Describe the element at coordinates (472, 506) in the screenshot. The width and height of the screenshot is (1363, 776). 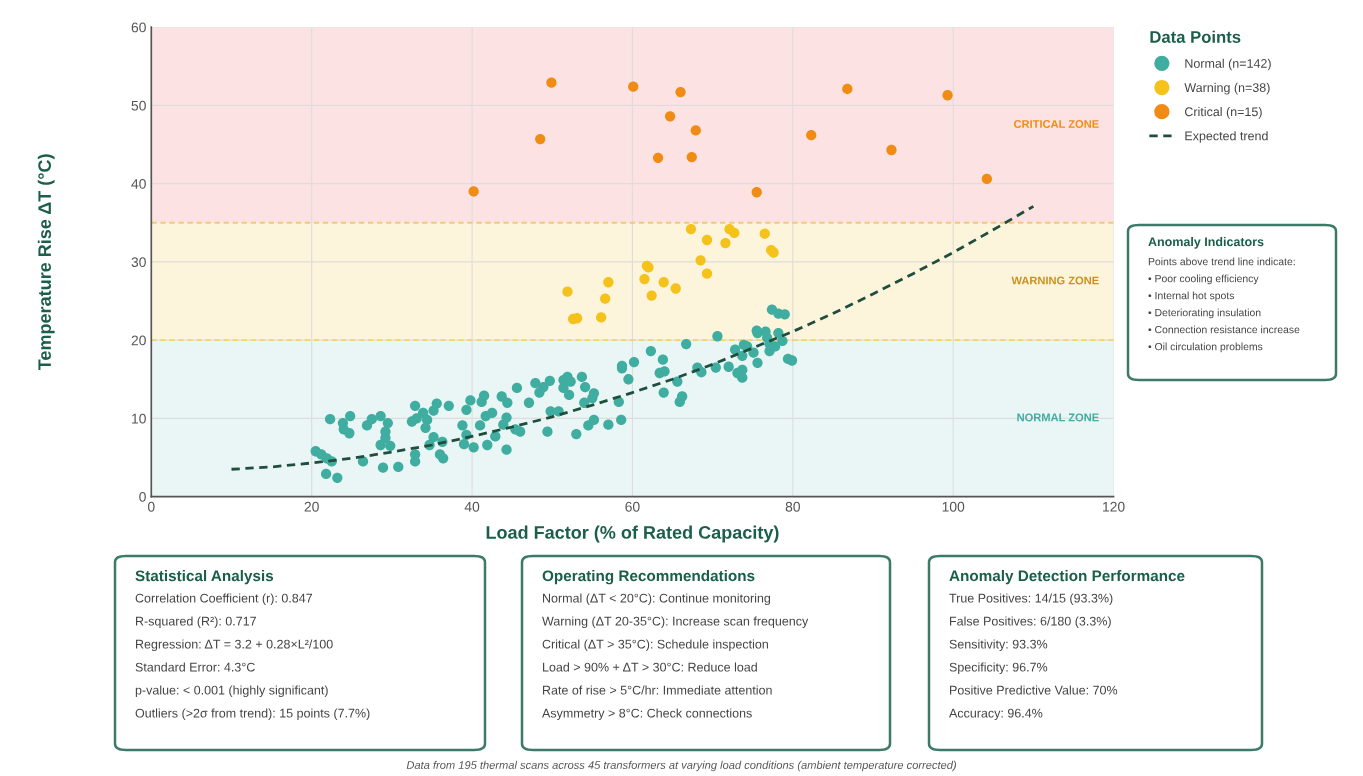
I see `x-tick-label: 40` at that location.